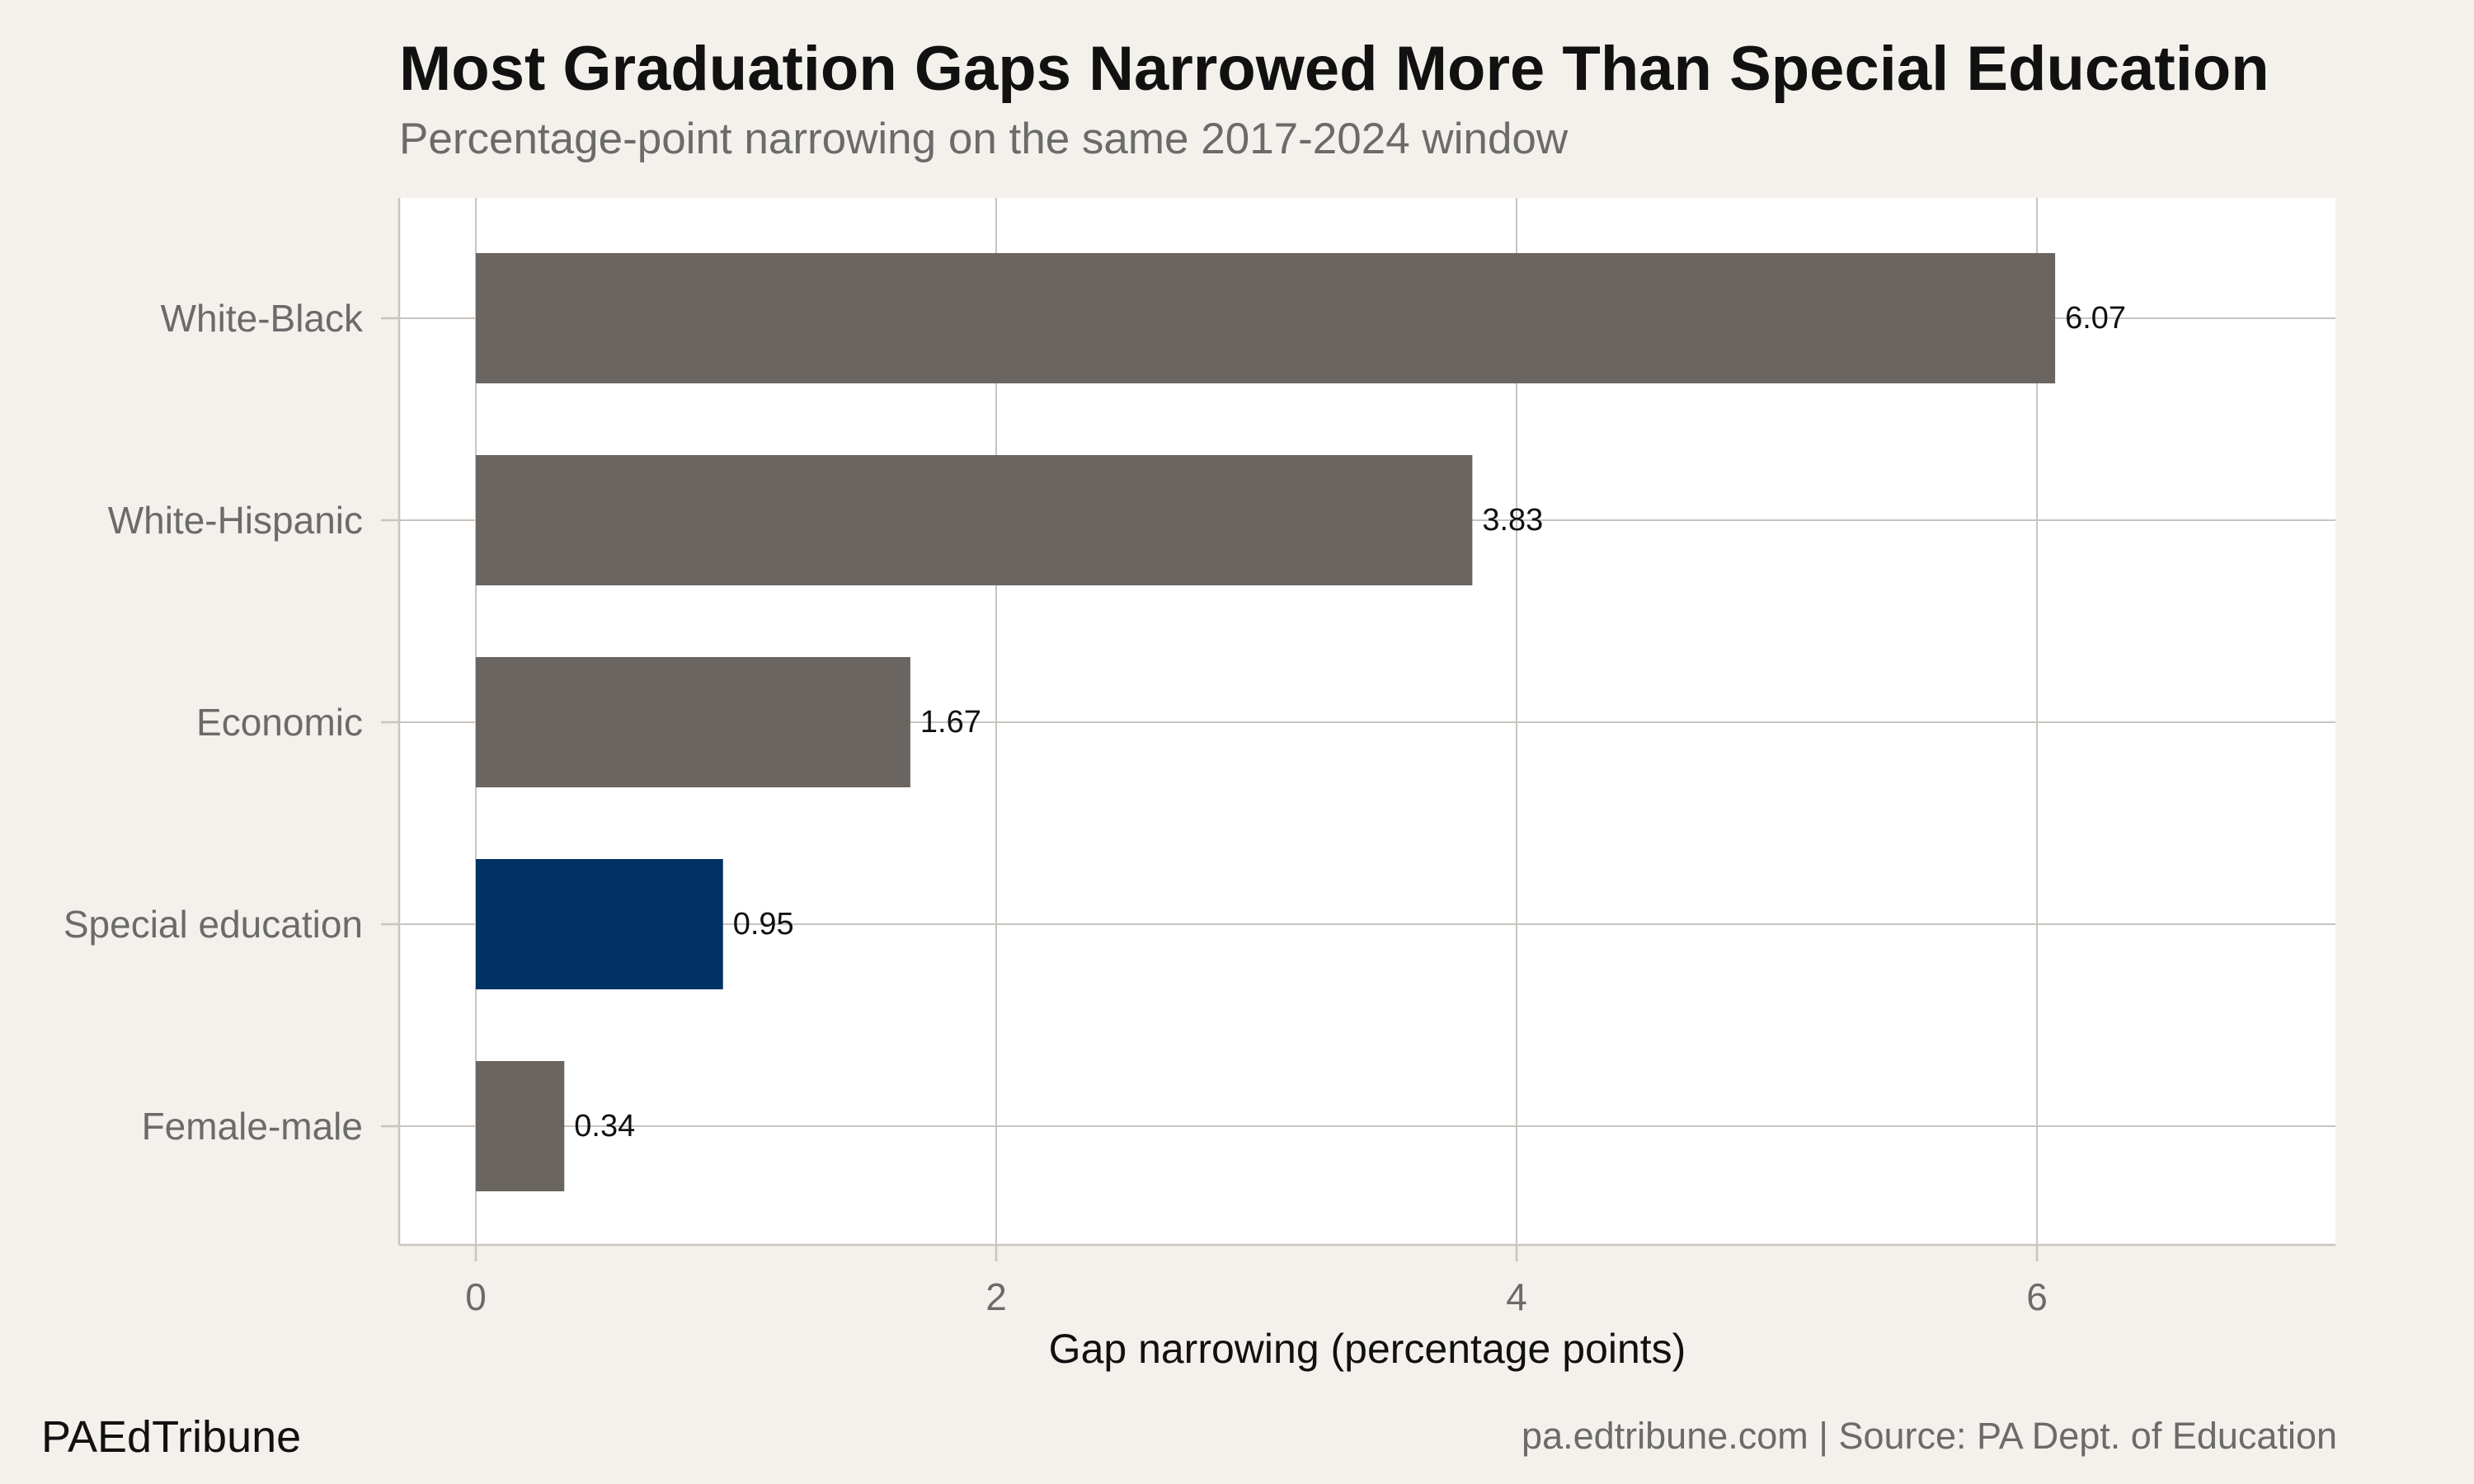 Image resolution: width=2474 pixels, height=1484 pixels. I want to click on x-tick-label: 4, so click(1516, 1296).